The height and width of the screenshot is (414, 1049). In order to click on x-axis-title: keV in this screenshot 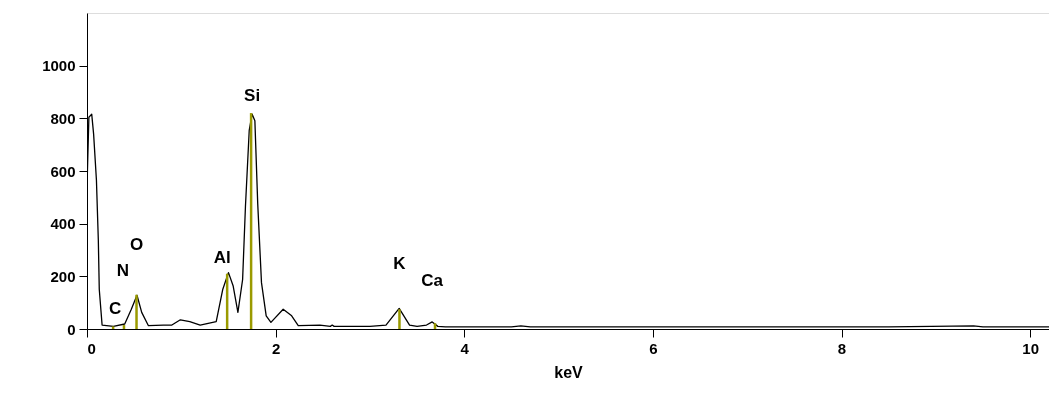, I will do `click(569, 372)`.